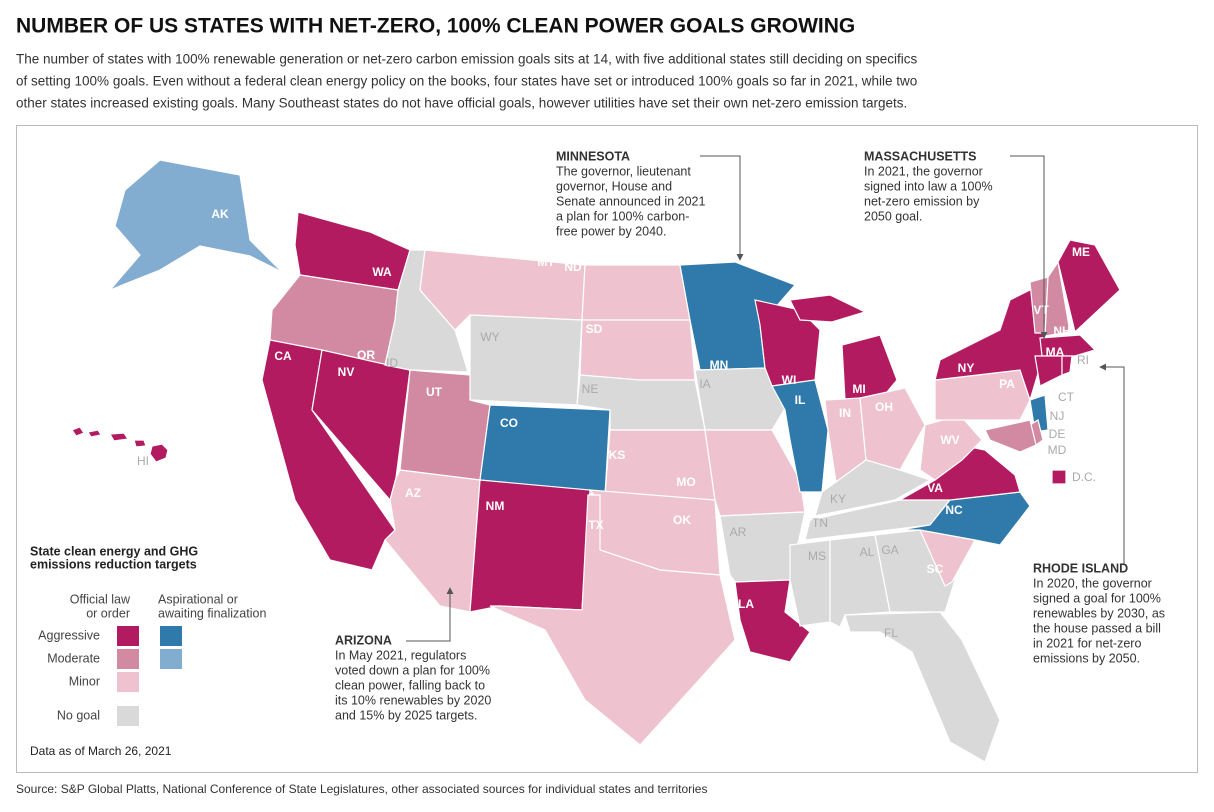  Describe the element at coordinates (1055, 352) in the screenshot. I see `state-label: MA` at that location.